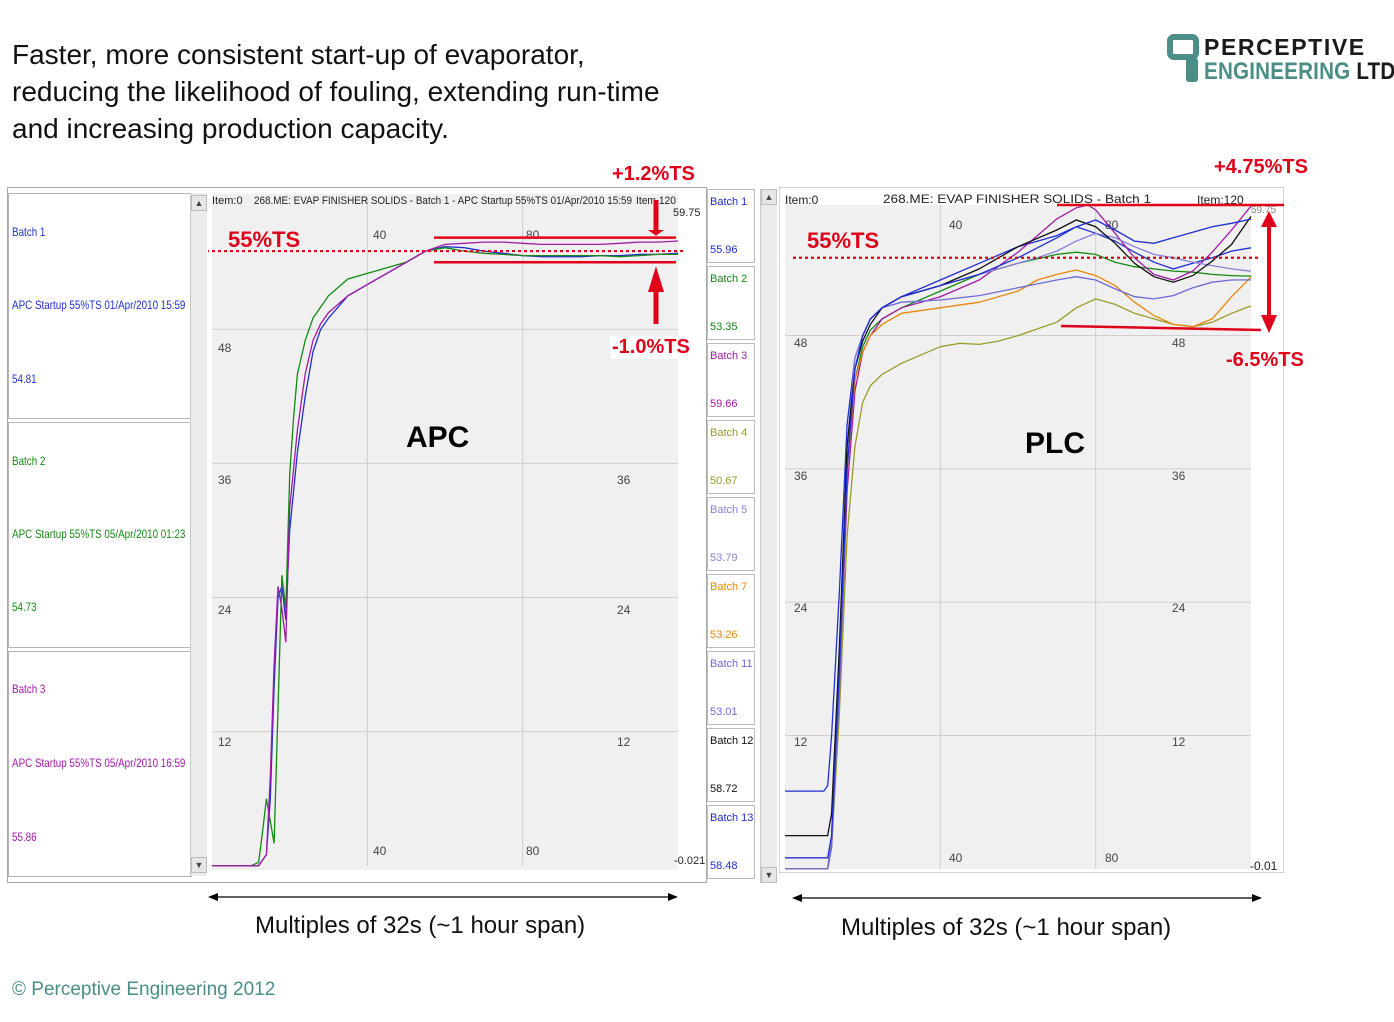  I want to click on plc-batch-list-item: Batch 11 53.01, so click(731, 688).